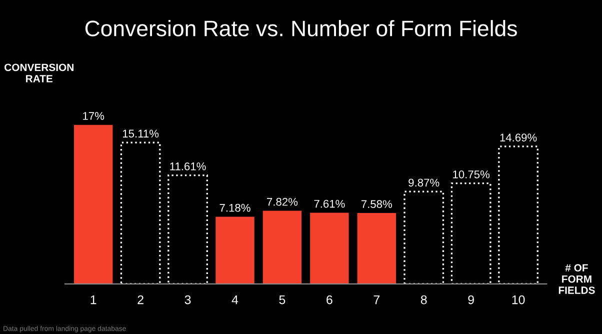 This screenshot has height=334, width=602. What do you see at coordinates (235, 299) in the screenshot?
I see `x-tick-label: 4` at bounding box center [235, 299].